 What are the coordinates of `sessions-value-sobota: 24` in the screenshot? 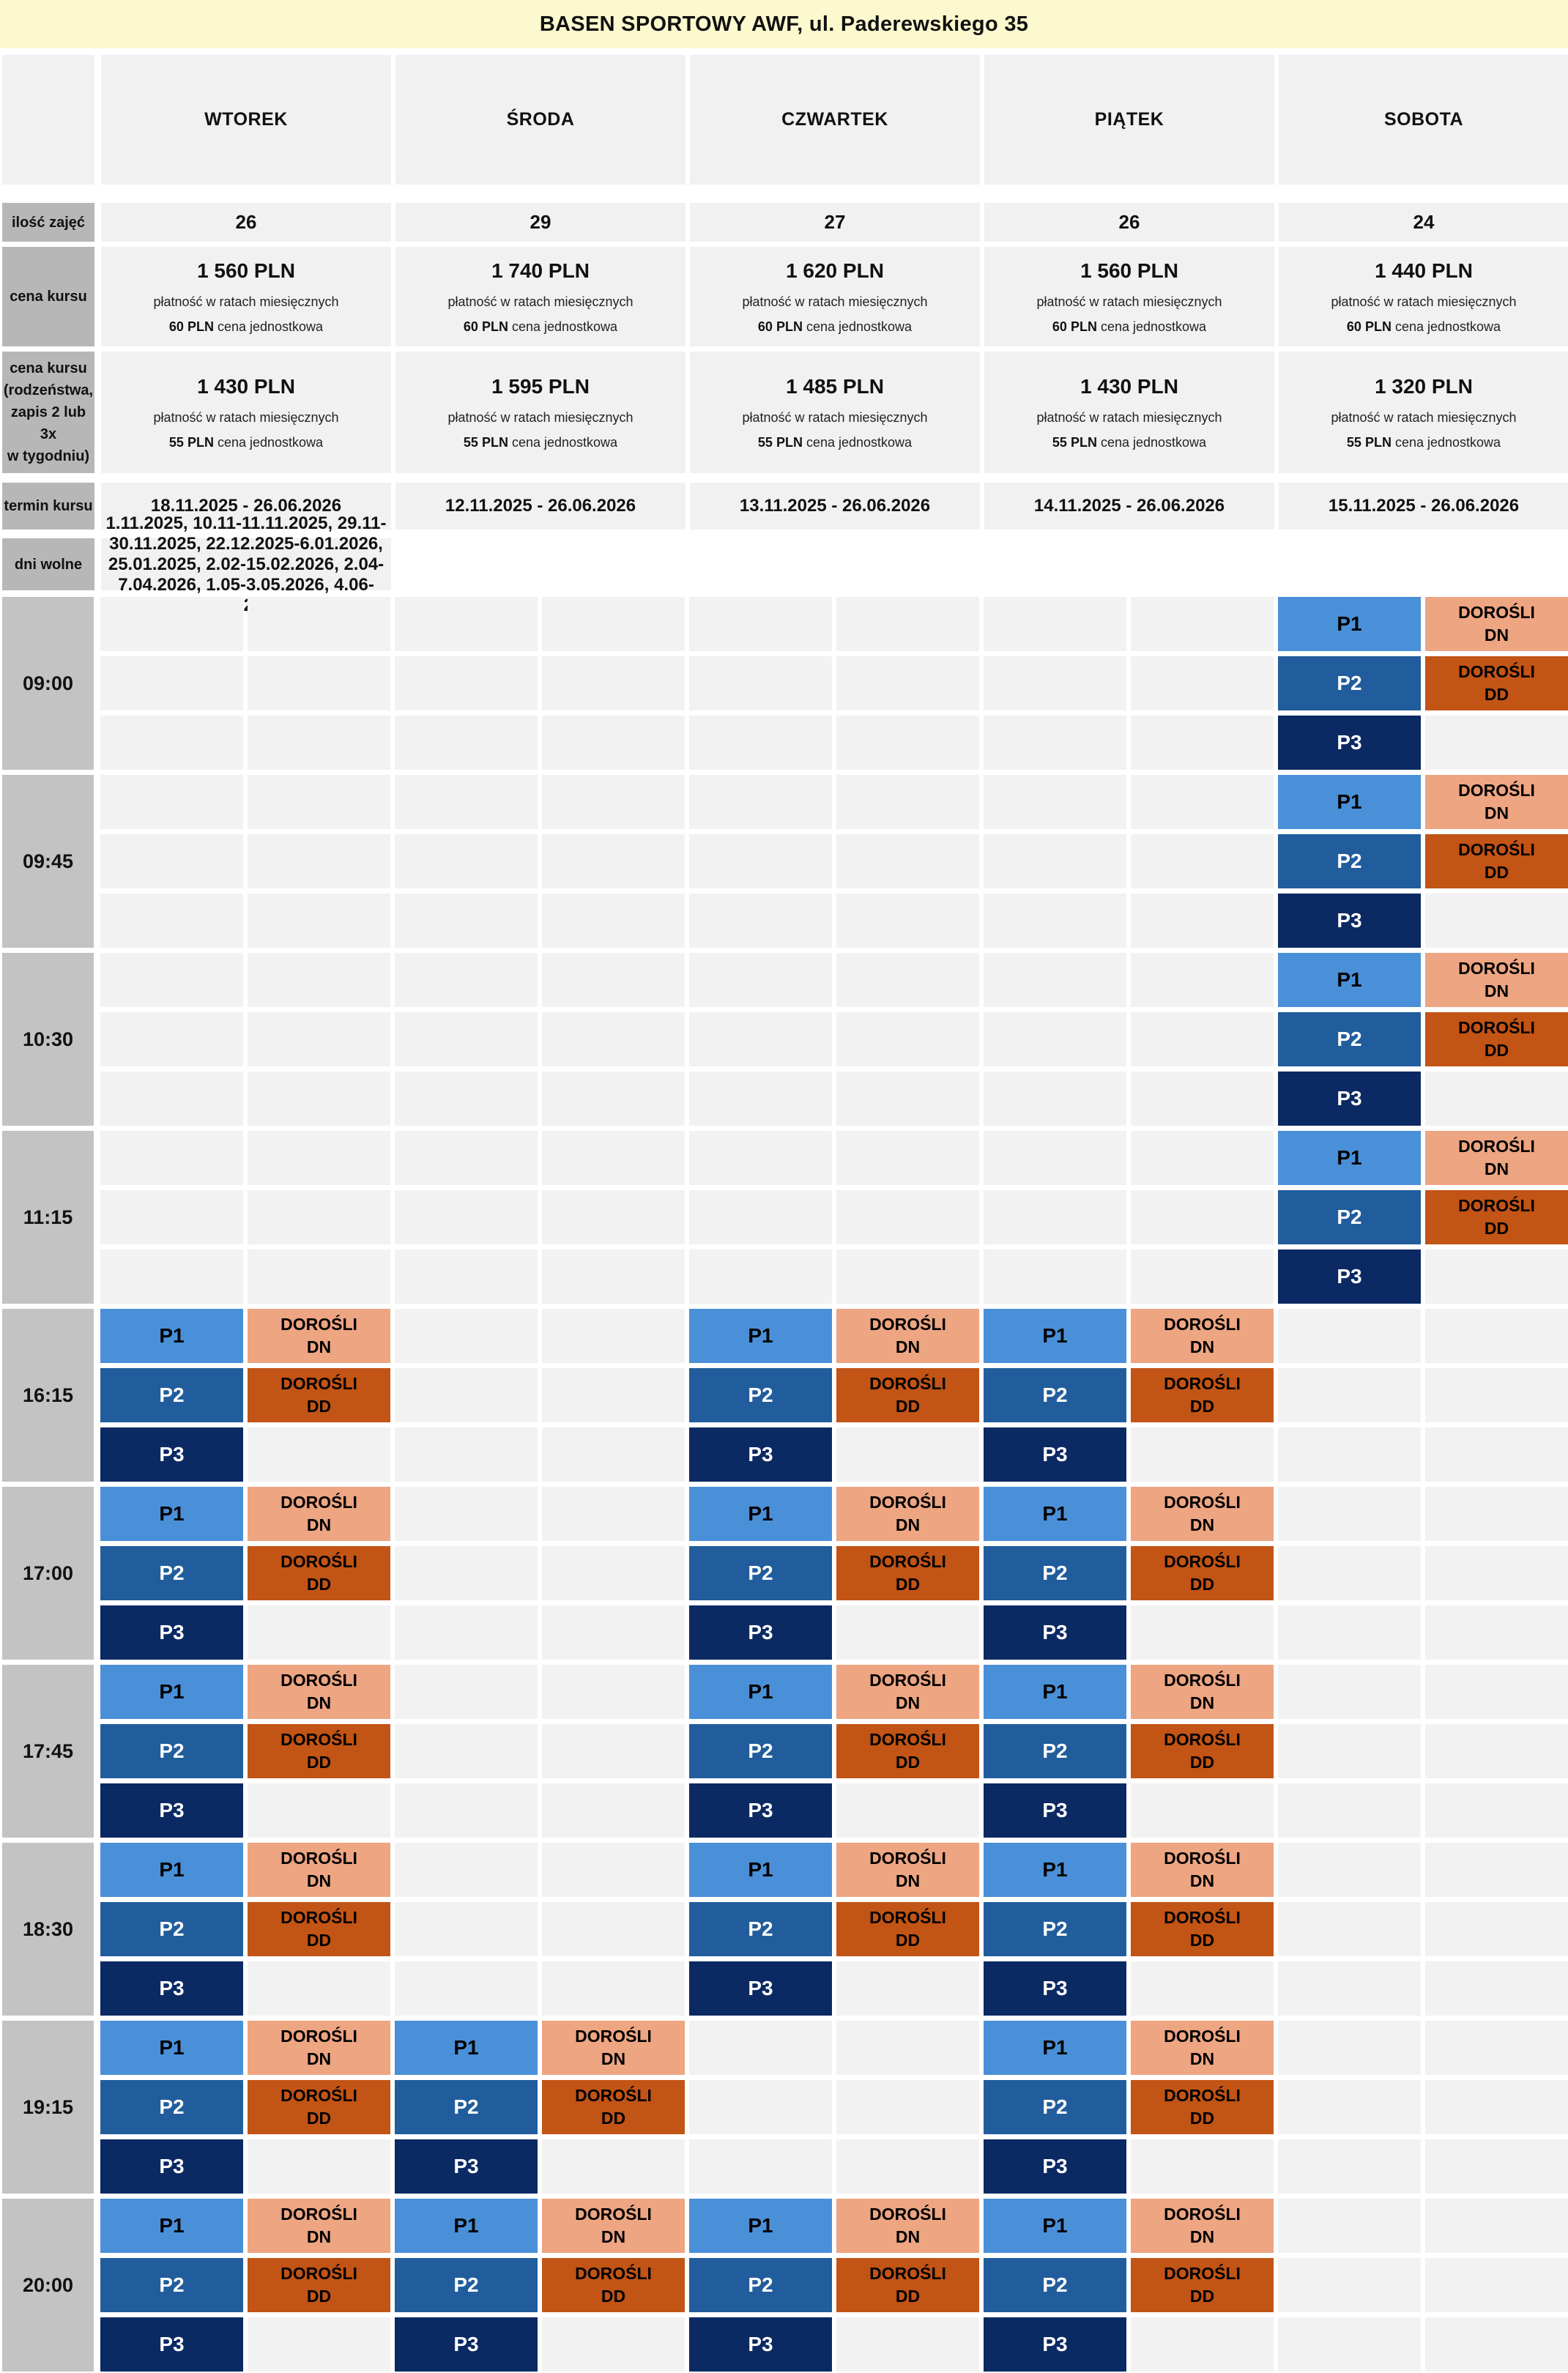 It's located at (1423, 222).